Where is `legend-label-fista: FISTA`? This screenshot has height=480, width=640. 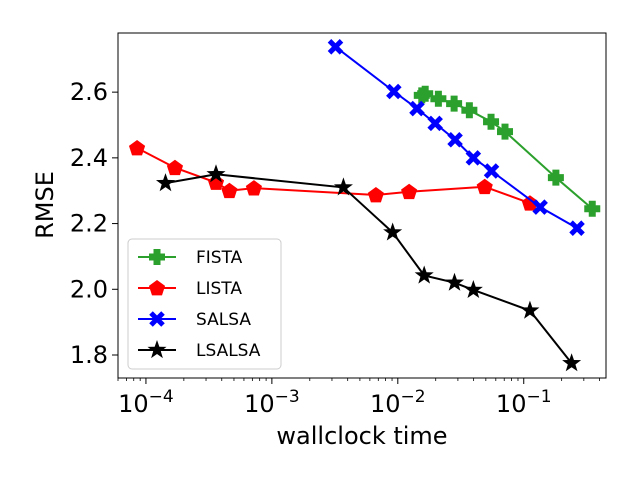
legend-label-fista: FISTA is located at coordinates (219, 258).